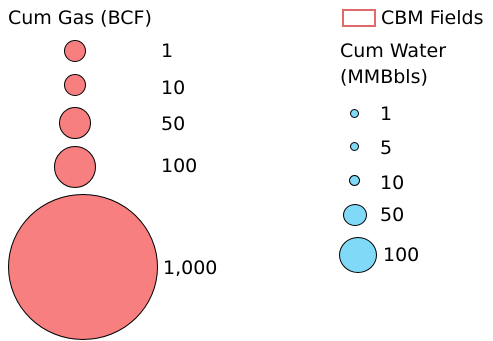  I want to click on water-legend-label: 50, so click(392, 215).